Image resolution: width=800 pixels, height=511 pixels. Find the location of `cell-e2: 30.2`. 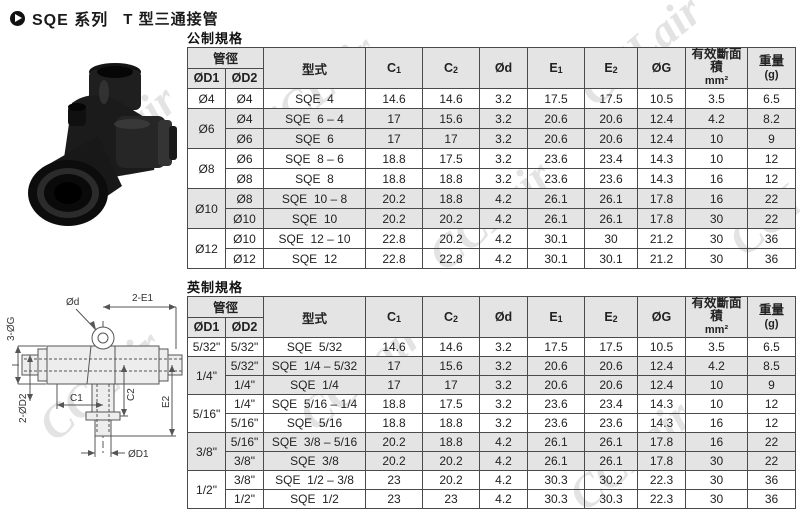

cell-e2: 30.2 is located at coordinates (611, 480).